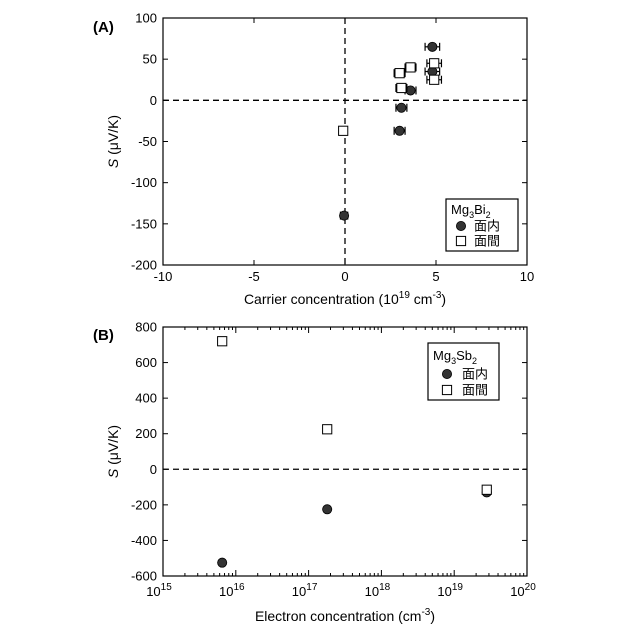  I want to click on y-tick-label-a: 100, so click(146, 18).